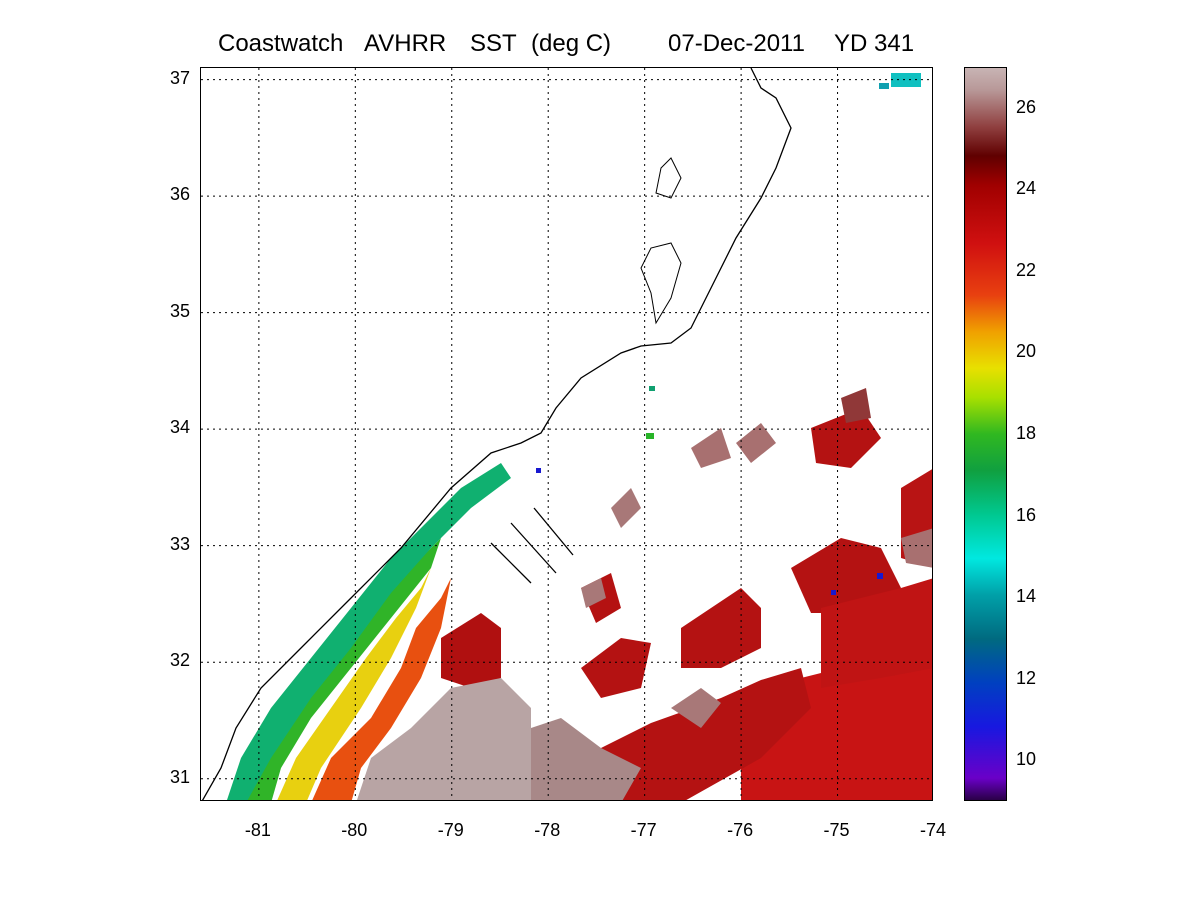 The width and height of the screenshot is (1200, 900). What do you see at coordinates (736, 43) in the screenshot?
I see `title-date: 07-Dec-2011` at bounding box center [736, 43].